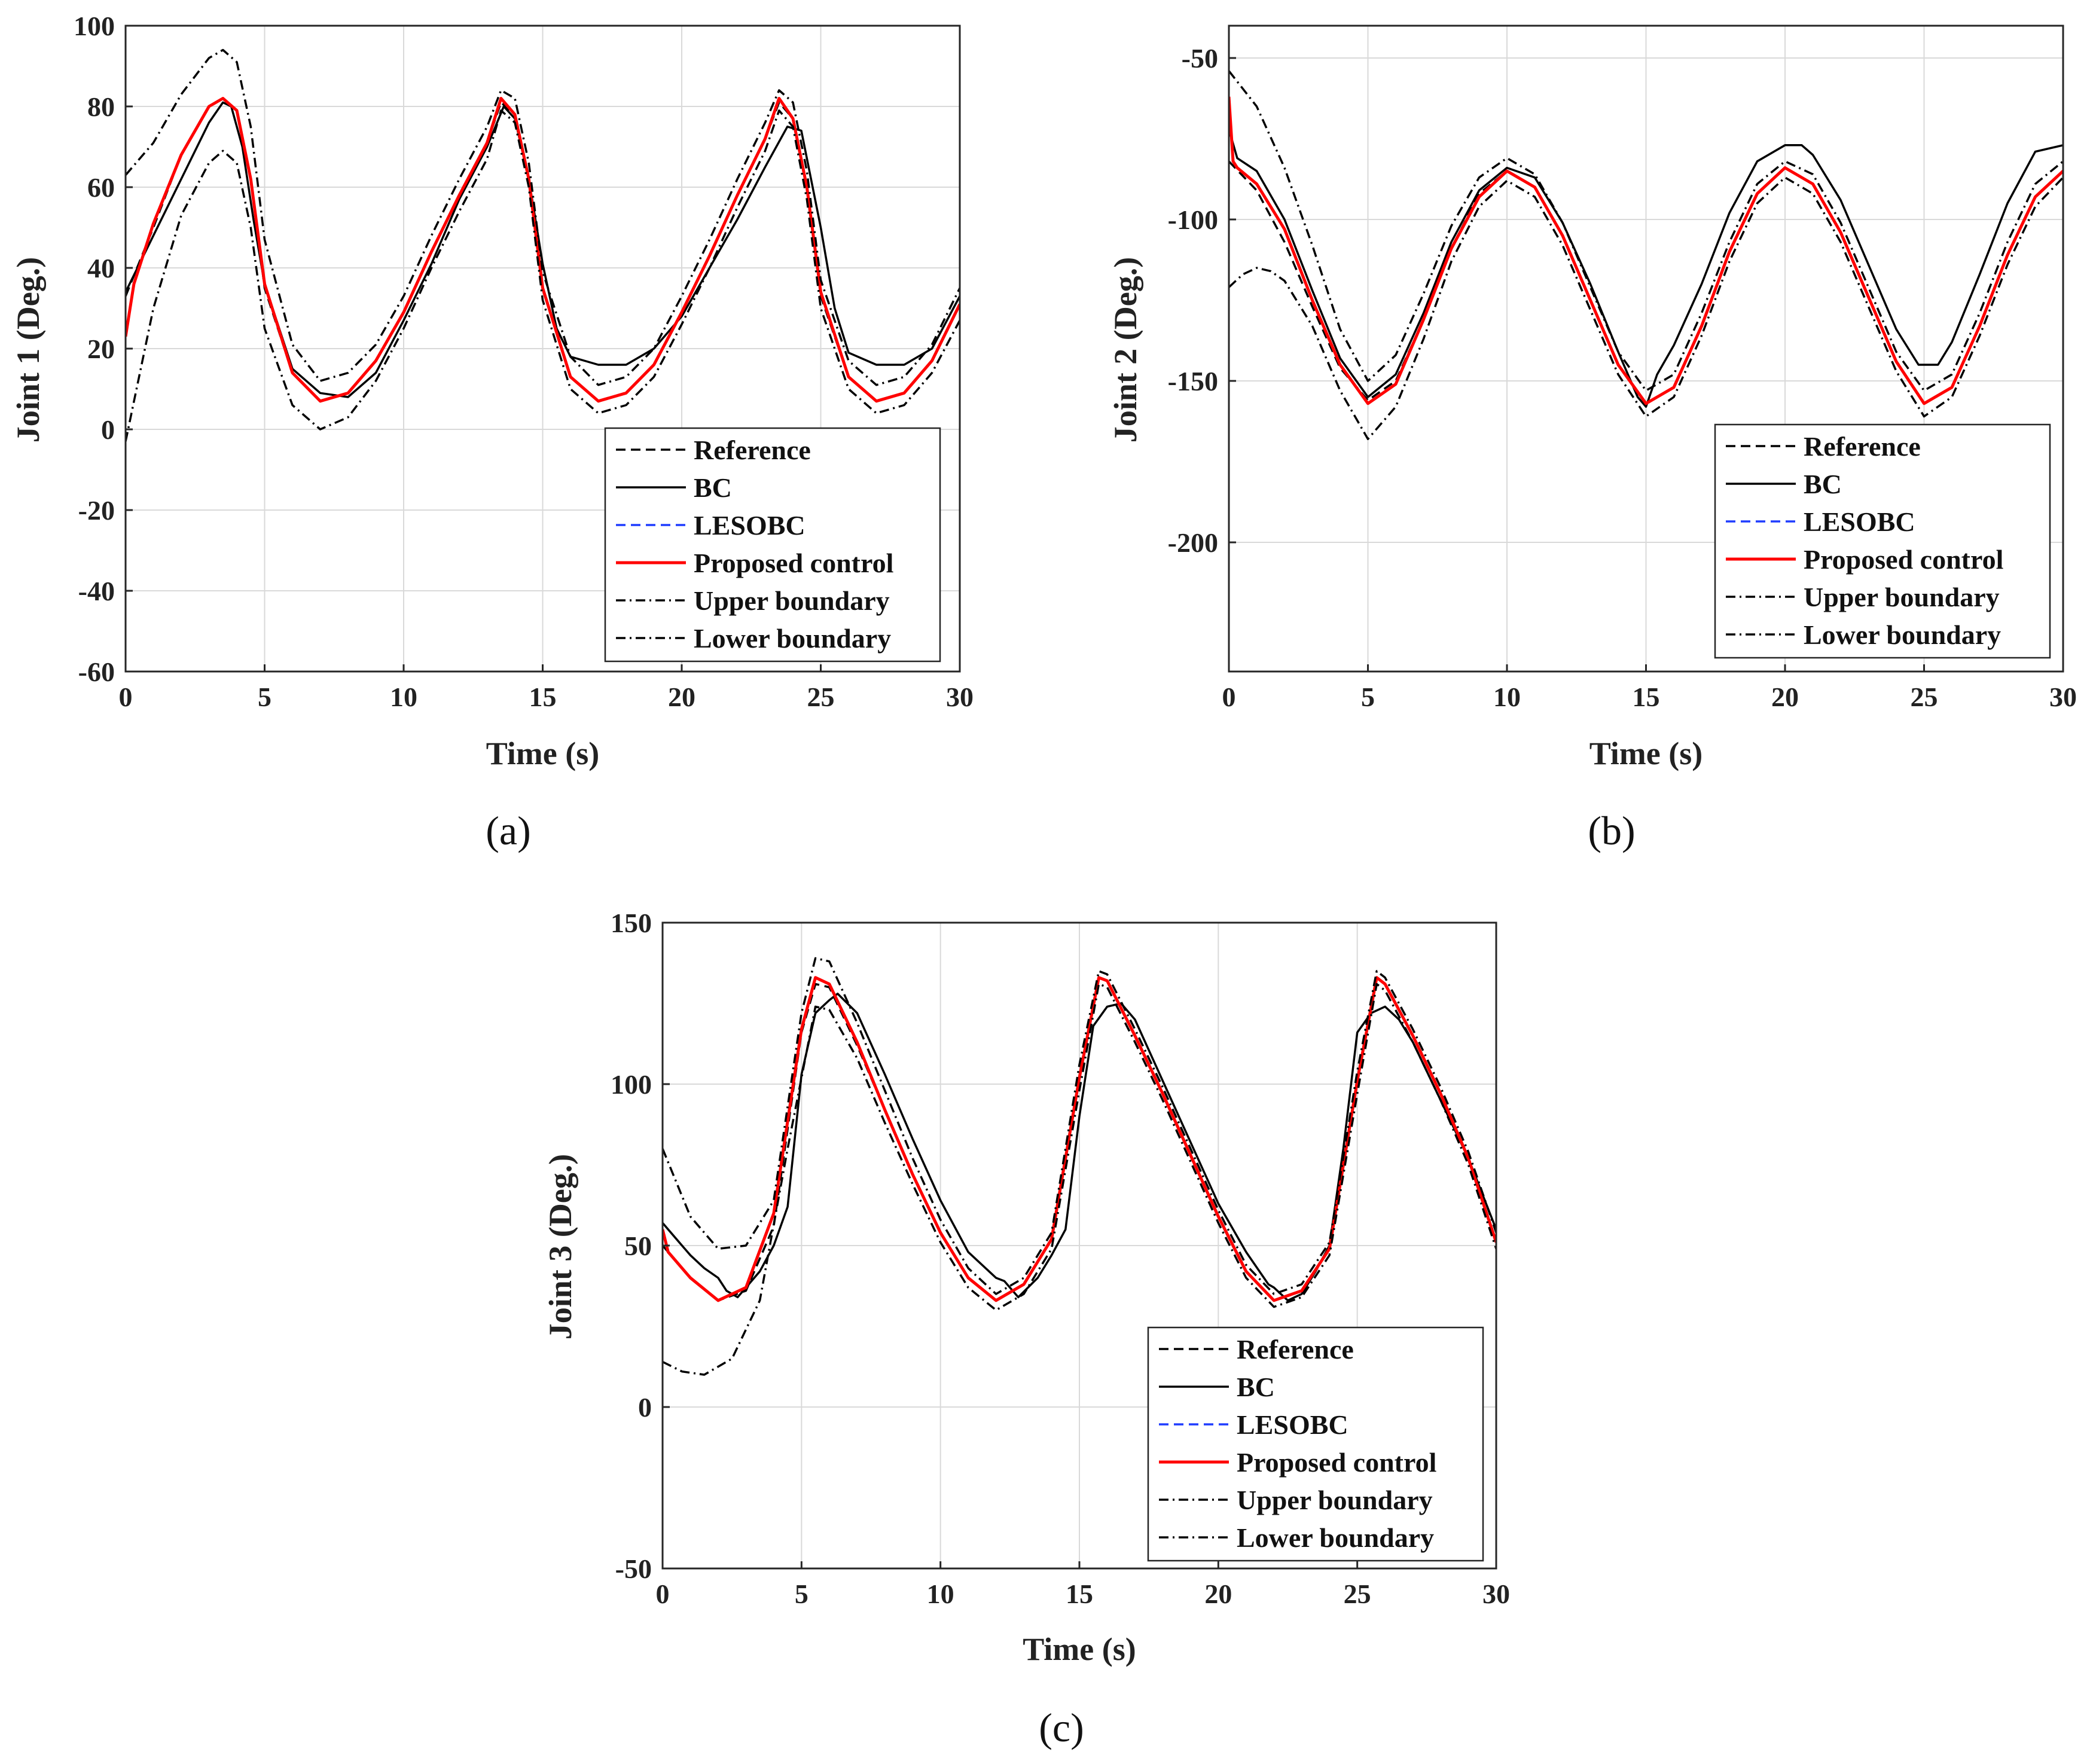 Image resolution: width=2093 pixels, height=1764 pixels. I want to click on panel-c-series-group, so click(1079, 1166).